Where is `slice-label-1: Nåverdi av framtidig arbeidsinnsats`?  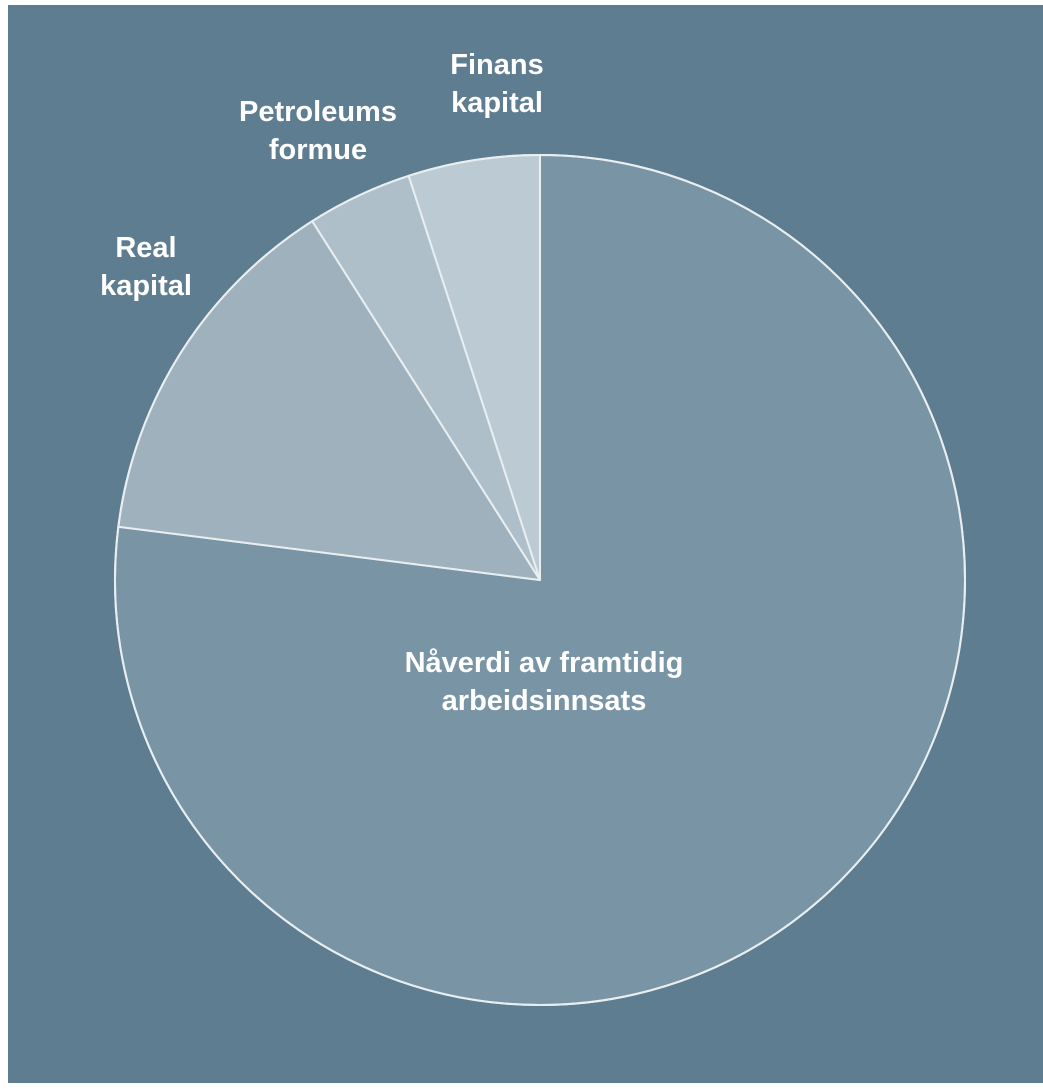
slice-label-1: Nåverdi av framtidig arbeidsinnsats is located at coordinates (544, 682).